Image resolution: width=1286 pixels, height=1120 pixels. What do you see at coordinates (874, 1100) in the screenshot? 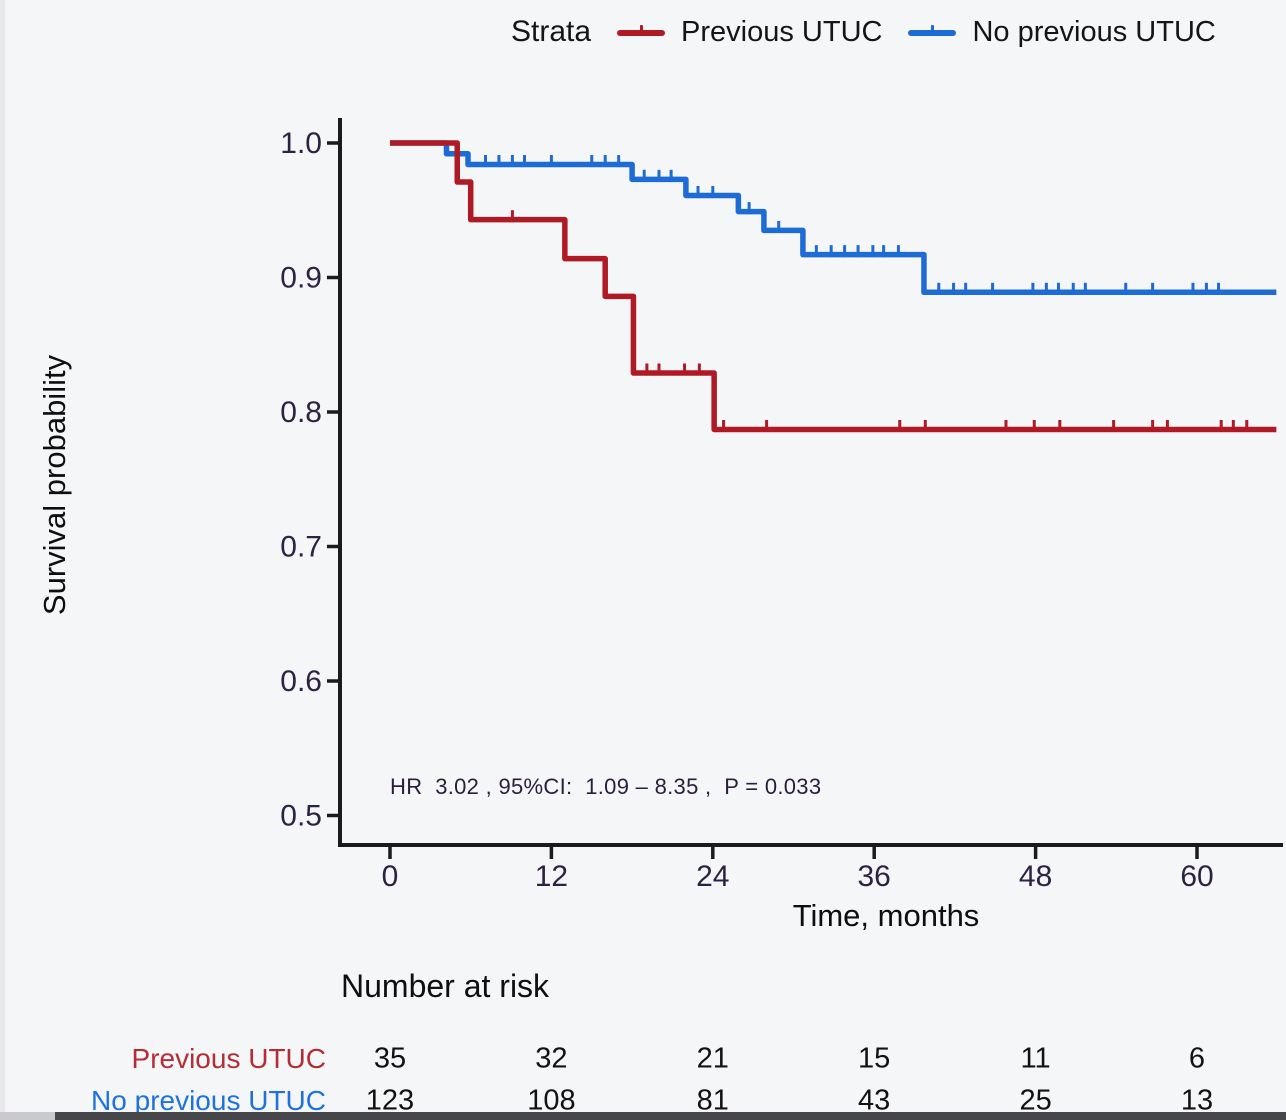
I see `risk-count: 43` at bounding box center [874, 1100].